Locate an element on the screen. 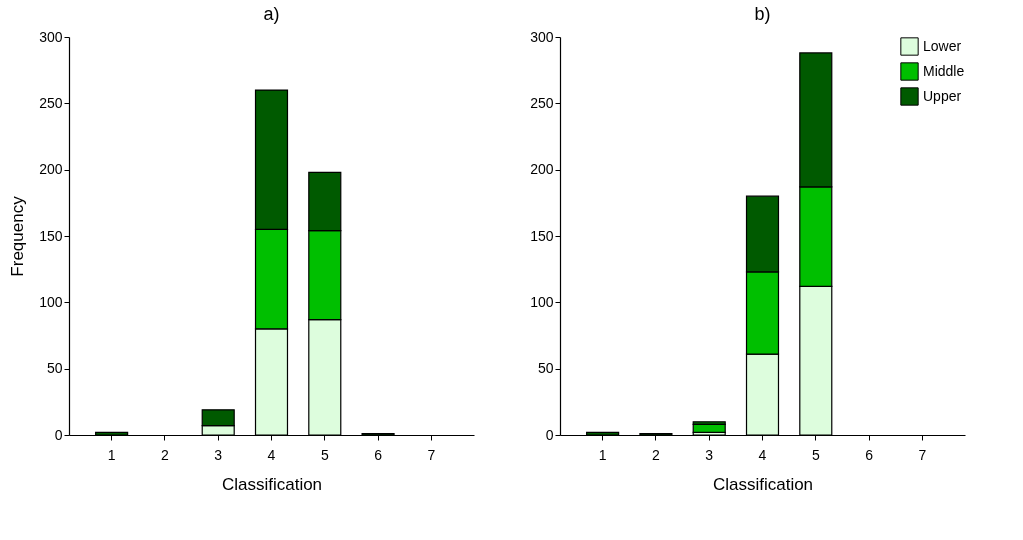  chart-title: a) is located at coordinates (271, 14).